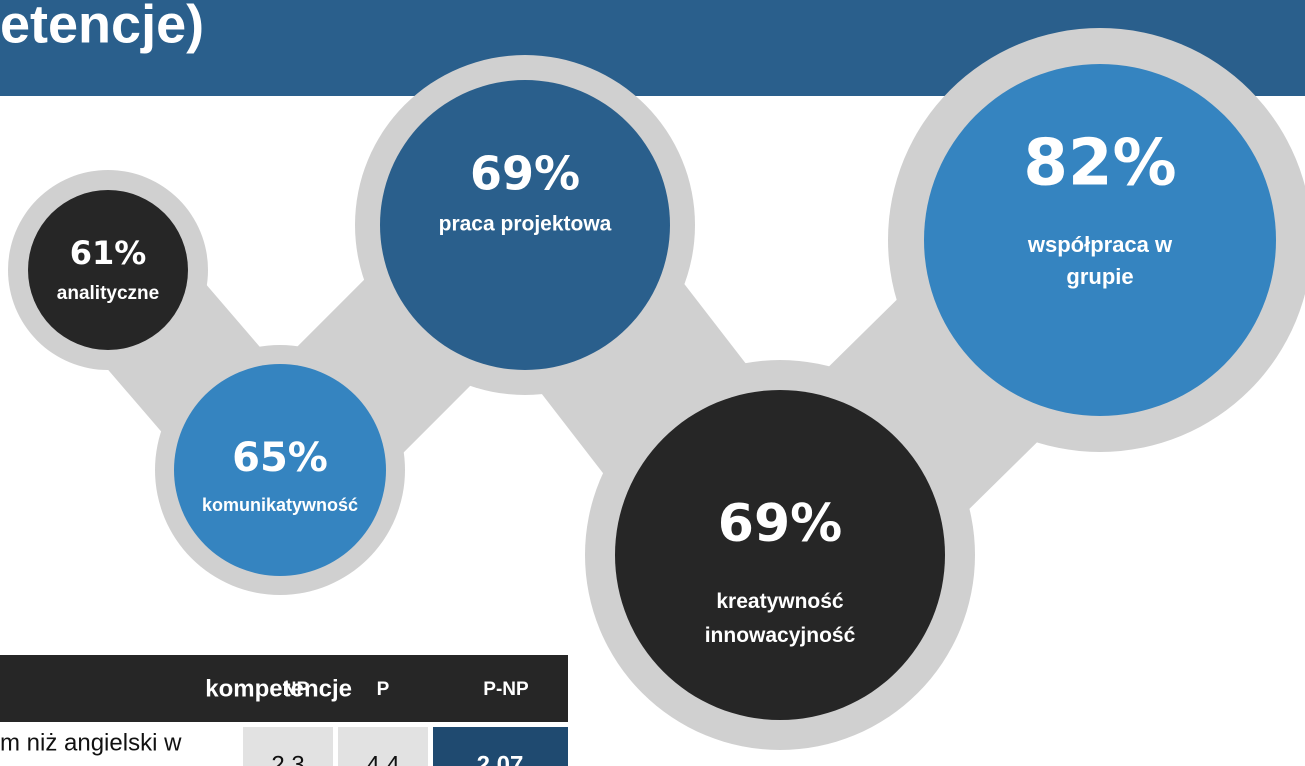 This screenshot has width=1305, height=766. Describe the element at coordinates (506, 689) in the screenshot. I see `table-header-cell: P-NP` at that location.